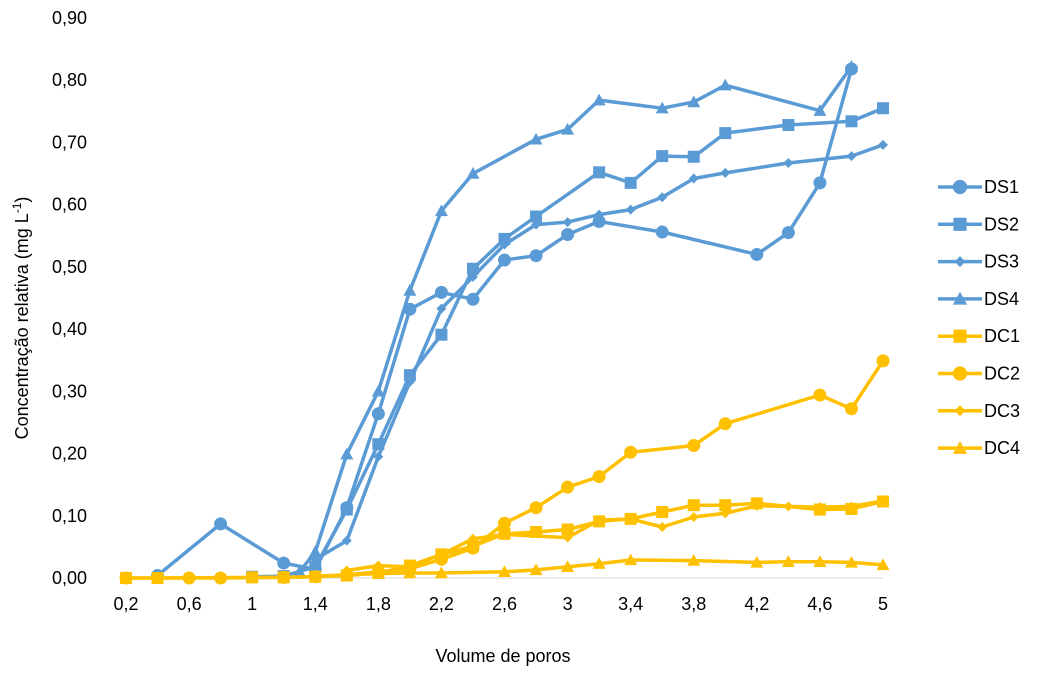 The height and width of the screenshot is (673, 1041). What do you see at coordinates (69, 454) in the screenshot?
I see `y-tick-label: 0,20` at bounding box center [69, 454].